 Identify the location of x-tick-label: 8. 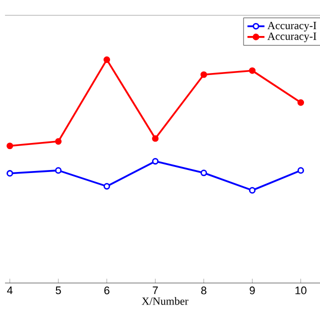
(203, 290).